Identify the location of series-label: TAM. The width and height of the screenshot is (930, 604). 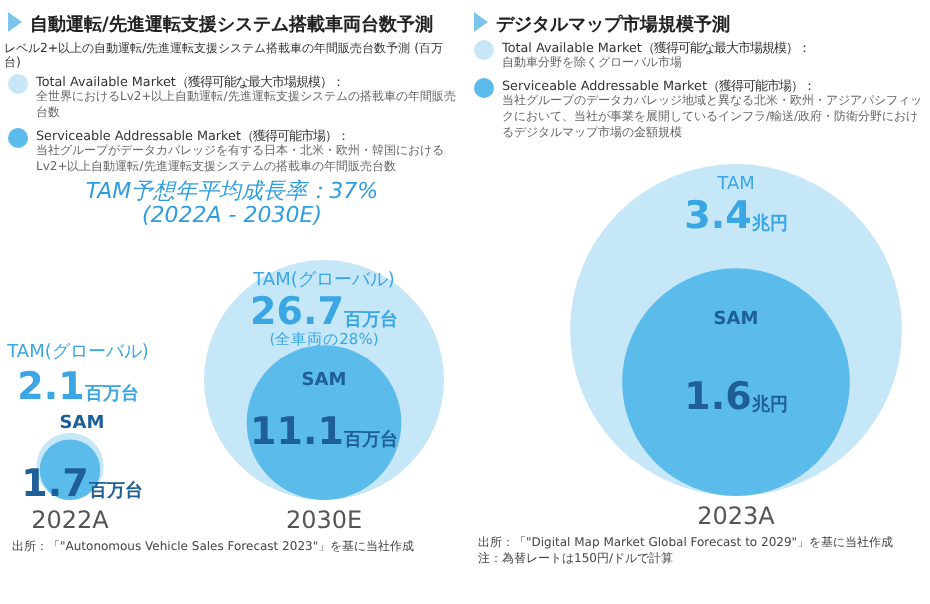
(735, 184).